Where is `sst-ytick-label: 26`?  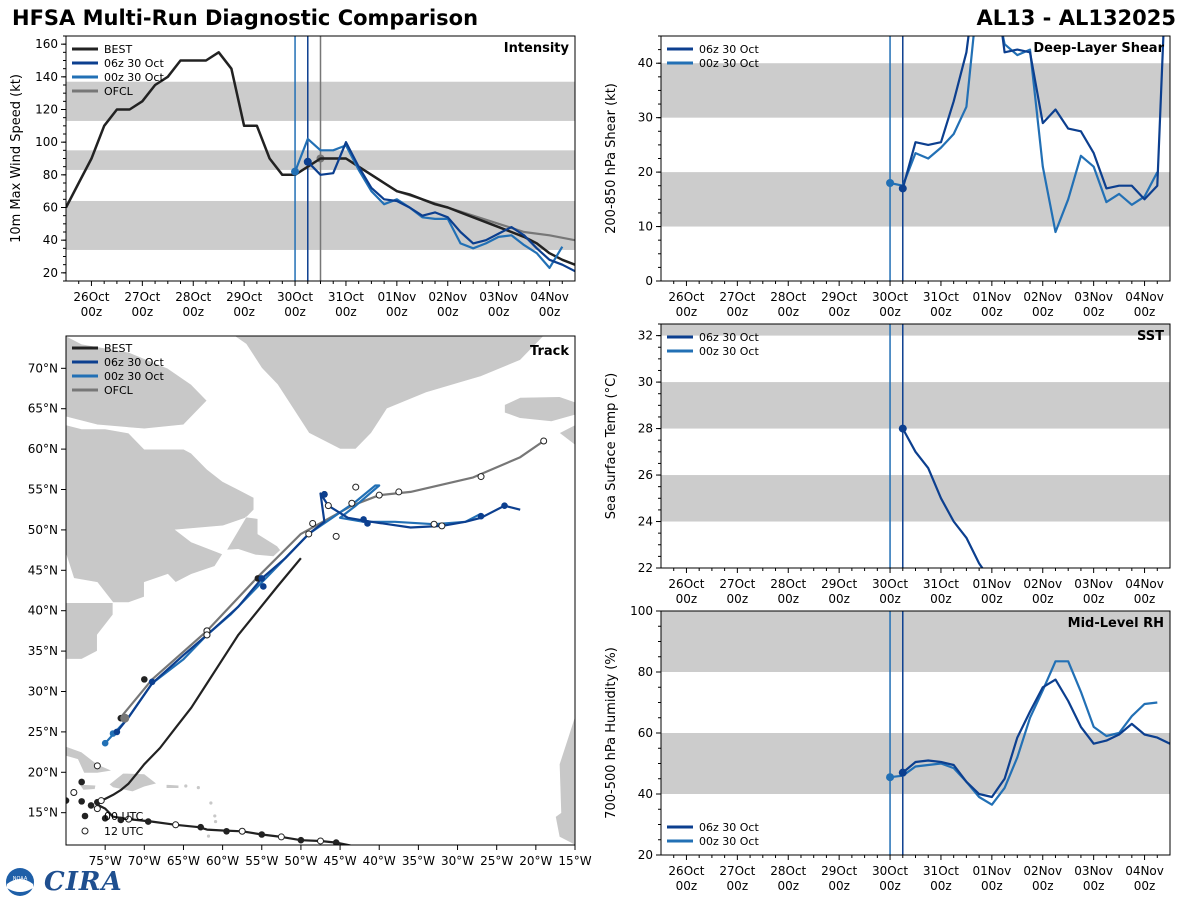 sst-ytick-label: 26 is located at coordinates (645, 475).